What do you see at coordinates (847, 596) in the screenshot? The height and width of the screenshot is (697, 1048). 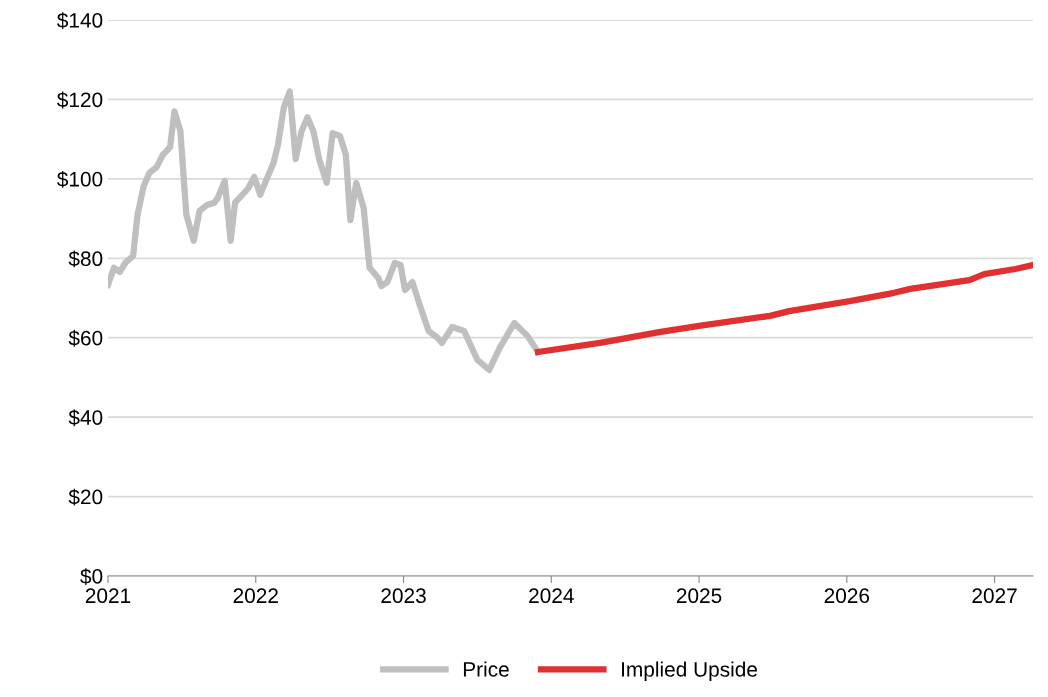 I see `x-tick-label: 2026` at bounding box center [847, 596].